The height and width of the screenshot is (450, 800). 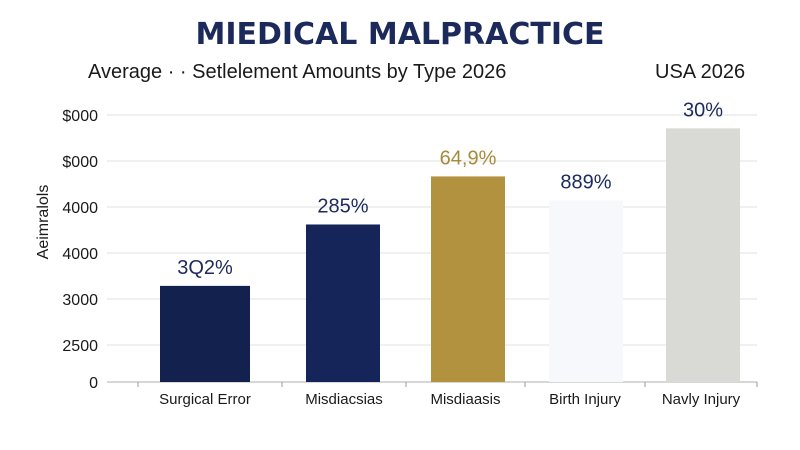 I want to click on data-label: 3Q2%, so click(x=205, y=268).